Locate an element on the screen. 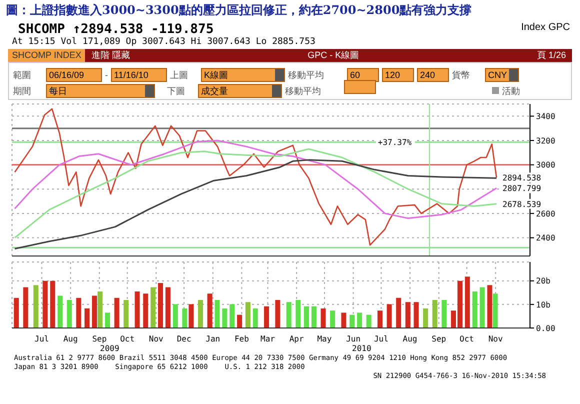 This screenshot has width=580, height=404. text: K線圖 is located at coordinates (243, 75).